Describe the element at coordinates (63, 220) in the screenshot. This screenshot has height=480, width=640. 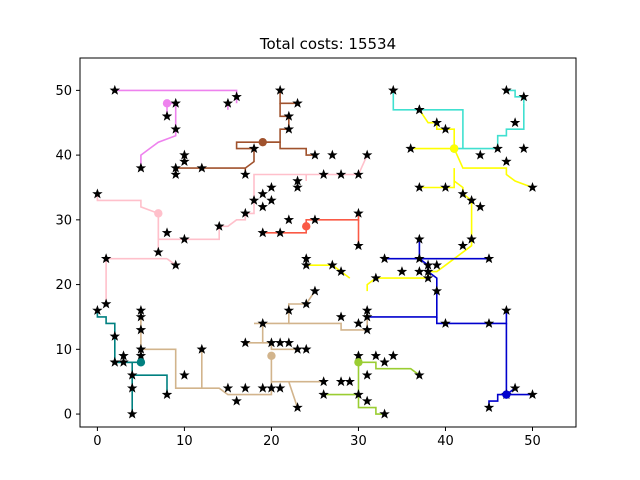
I see `y-tick-label-3: 30` at that location.